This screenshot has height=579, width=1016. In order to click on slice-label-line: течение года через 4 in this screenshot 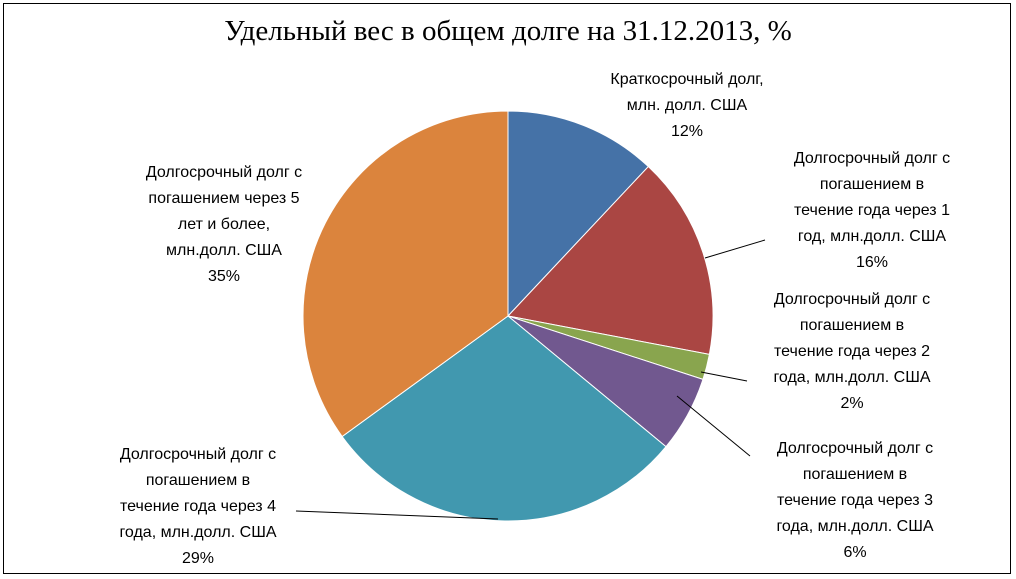, I will do `click(198, 506)`.